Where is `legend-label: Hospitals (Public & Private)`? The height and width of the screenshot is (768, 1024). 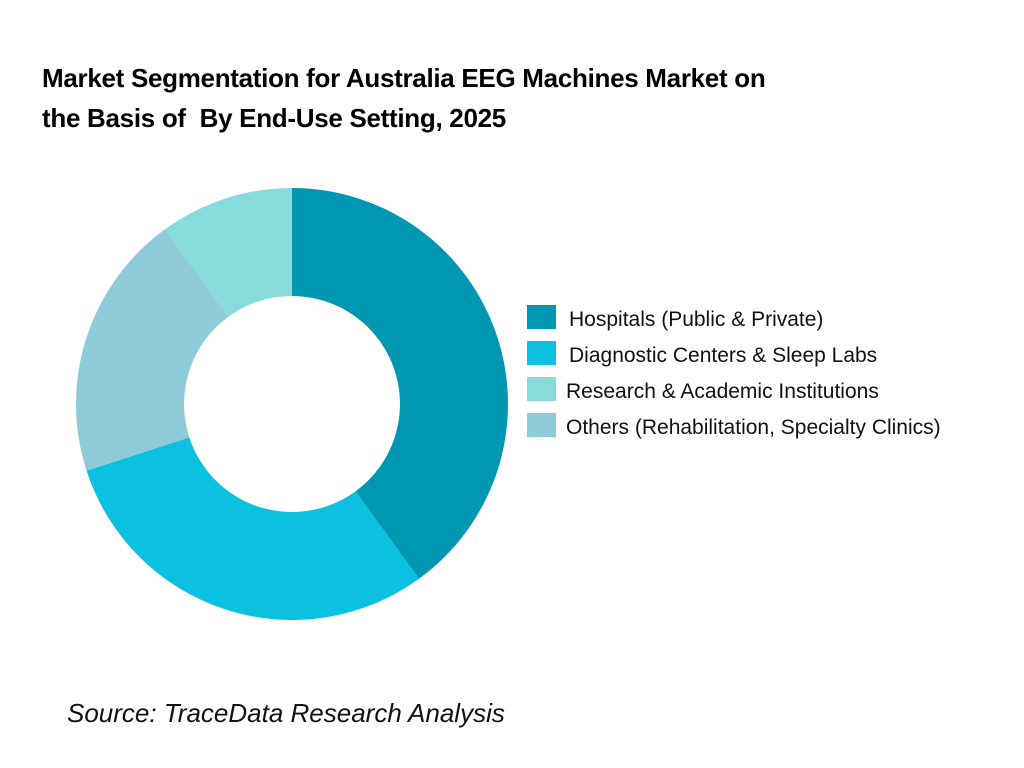 legend-label: Hospitals (Public & Private) is located at coordinates (696, 319).